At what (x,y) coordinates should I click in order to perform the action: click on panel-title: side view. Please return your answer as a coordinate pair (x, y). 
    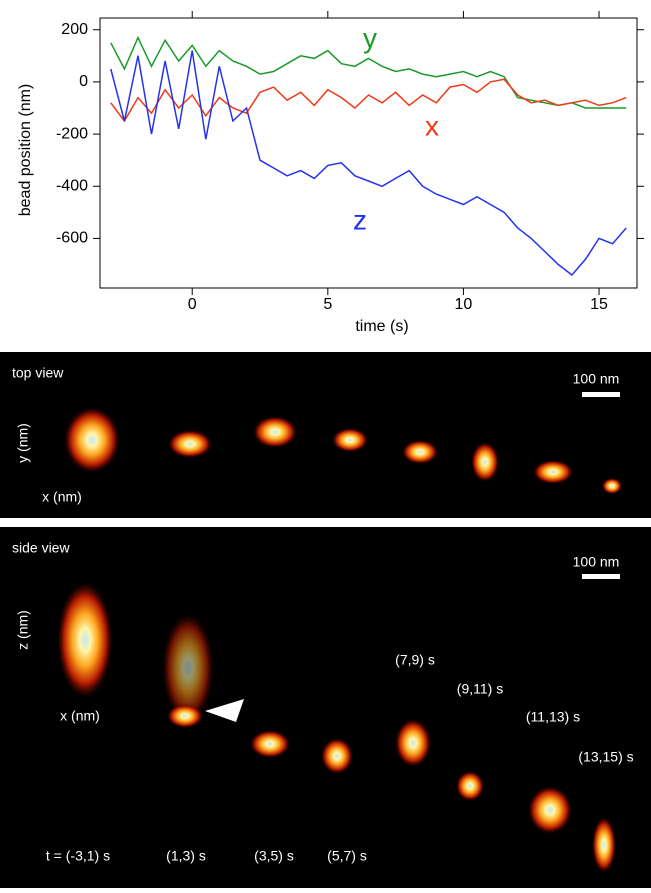
    Looking at the image, I should click on (41, 548).